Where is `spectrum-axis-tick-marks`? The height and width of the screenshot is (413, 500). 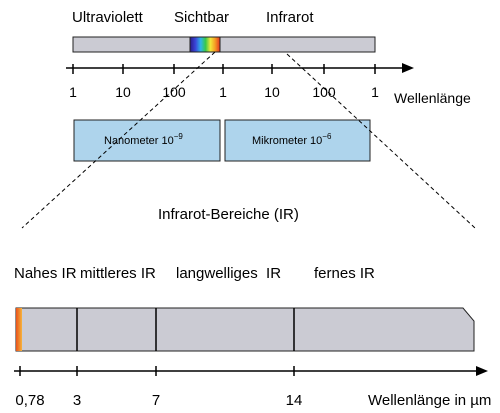
spectrum-axis-tick-marks is located at coordinates (224, 69).